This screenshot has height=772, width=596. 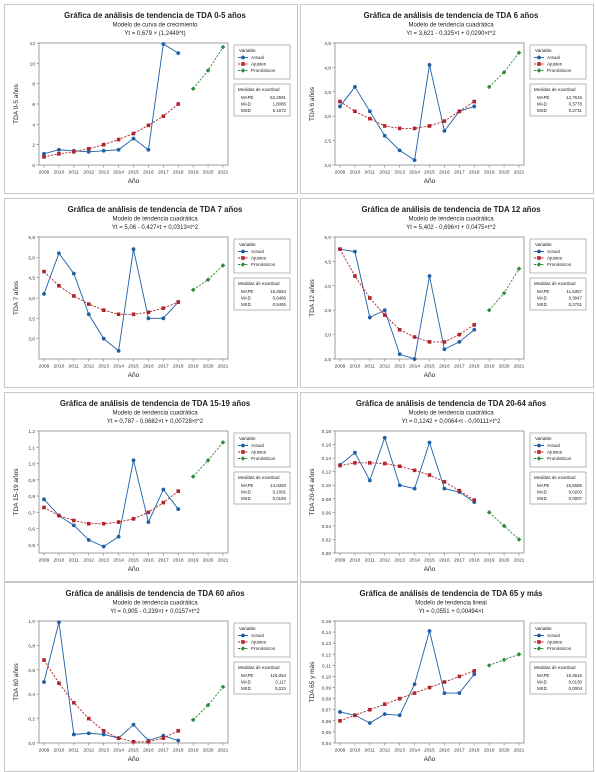 What do you see at coordinates (155, 220) in the screenshot?
I see `chart-subtitle: Modelo de tendencia cuadrática` at bounding box center [155, 220].